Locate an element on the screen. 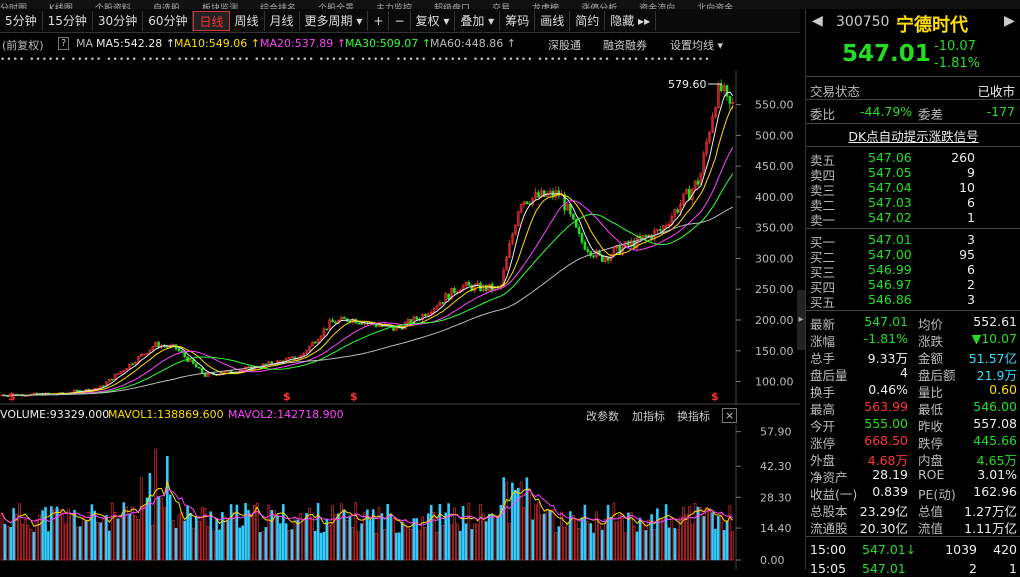 Image resolution: width=1020 pixels, height=577 pixels. top-menu-item: 涨停分析 is located at coordinates (599, 7).